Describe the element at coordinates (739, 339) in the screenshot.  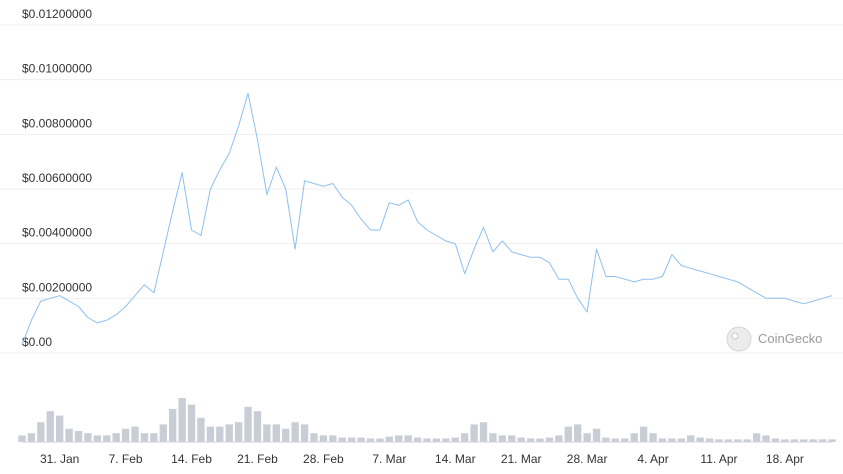
I see `gecko-logo-icon` at that location.